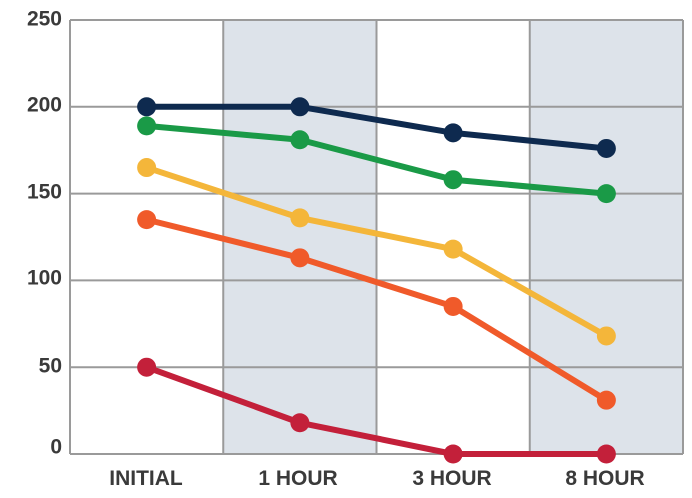 The width and height of the screenshot is (692, 498). What do you see at coordinates (56, 447) in the screenshot?
I see `y-tick-label: 0` at bounding box center [56, 447].